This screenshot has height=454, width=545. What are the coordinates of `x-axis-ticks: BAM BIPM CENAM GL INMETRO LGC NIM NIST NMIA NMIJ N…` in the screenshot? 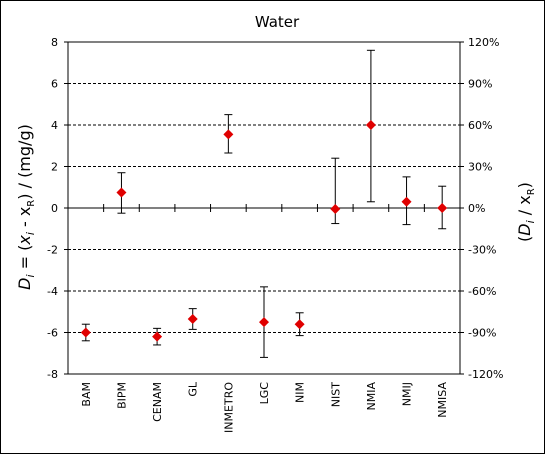 It's located at (264, 407).